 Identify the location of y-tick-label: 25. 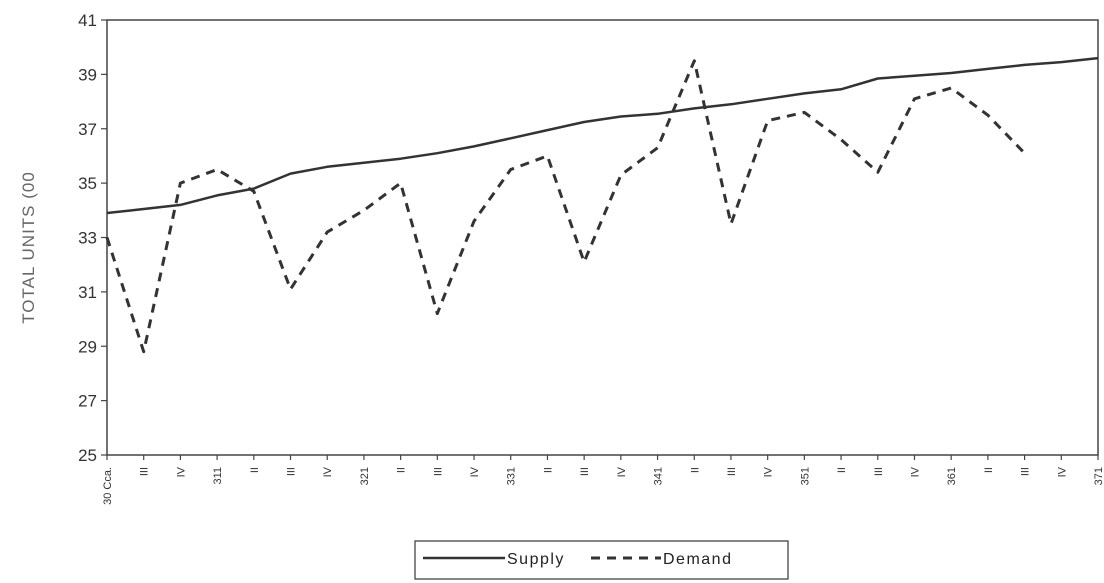
(87, 455).